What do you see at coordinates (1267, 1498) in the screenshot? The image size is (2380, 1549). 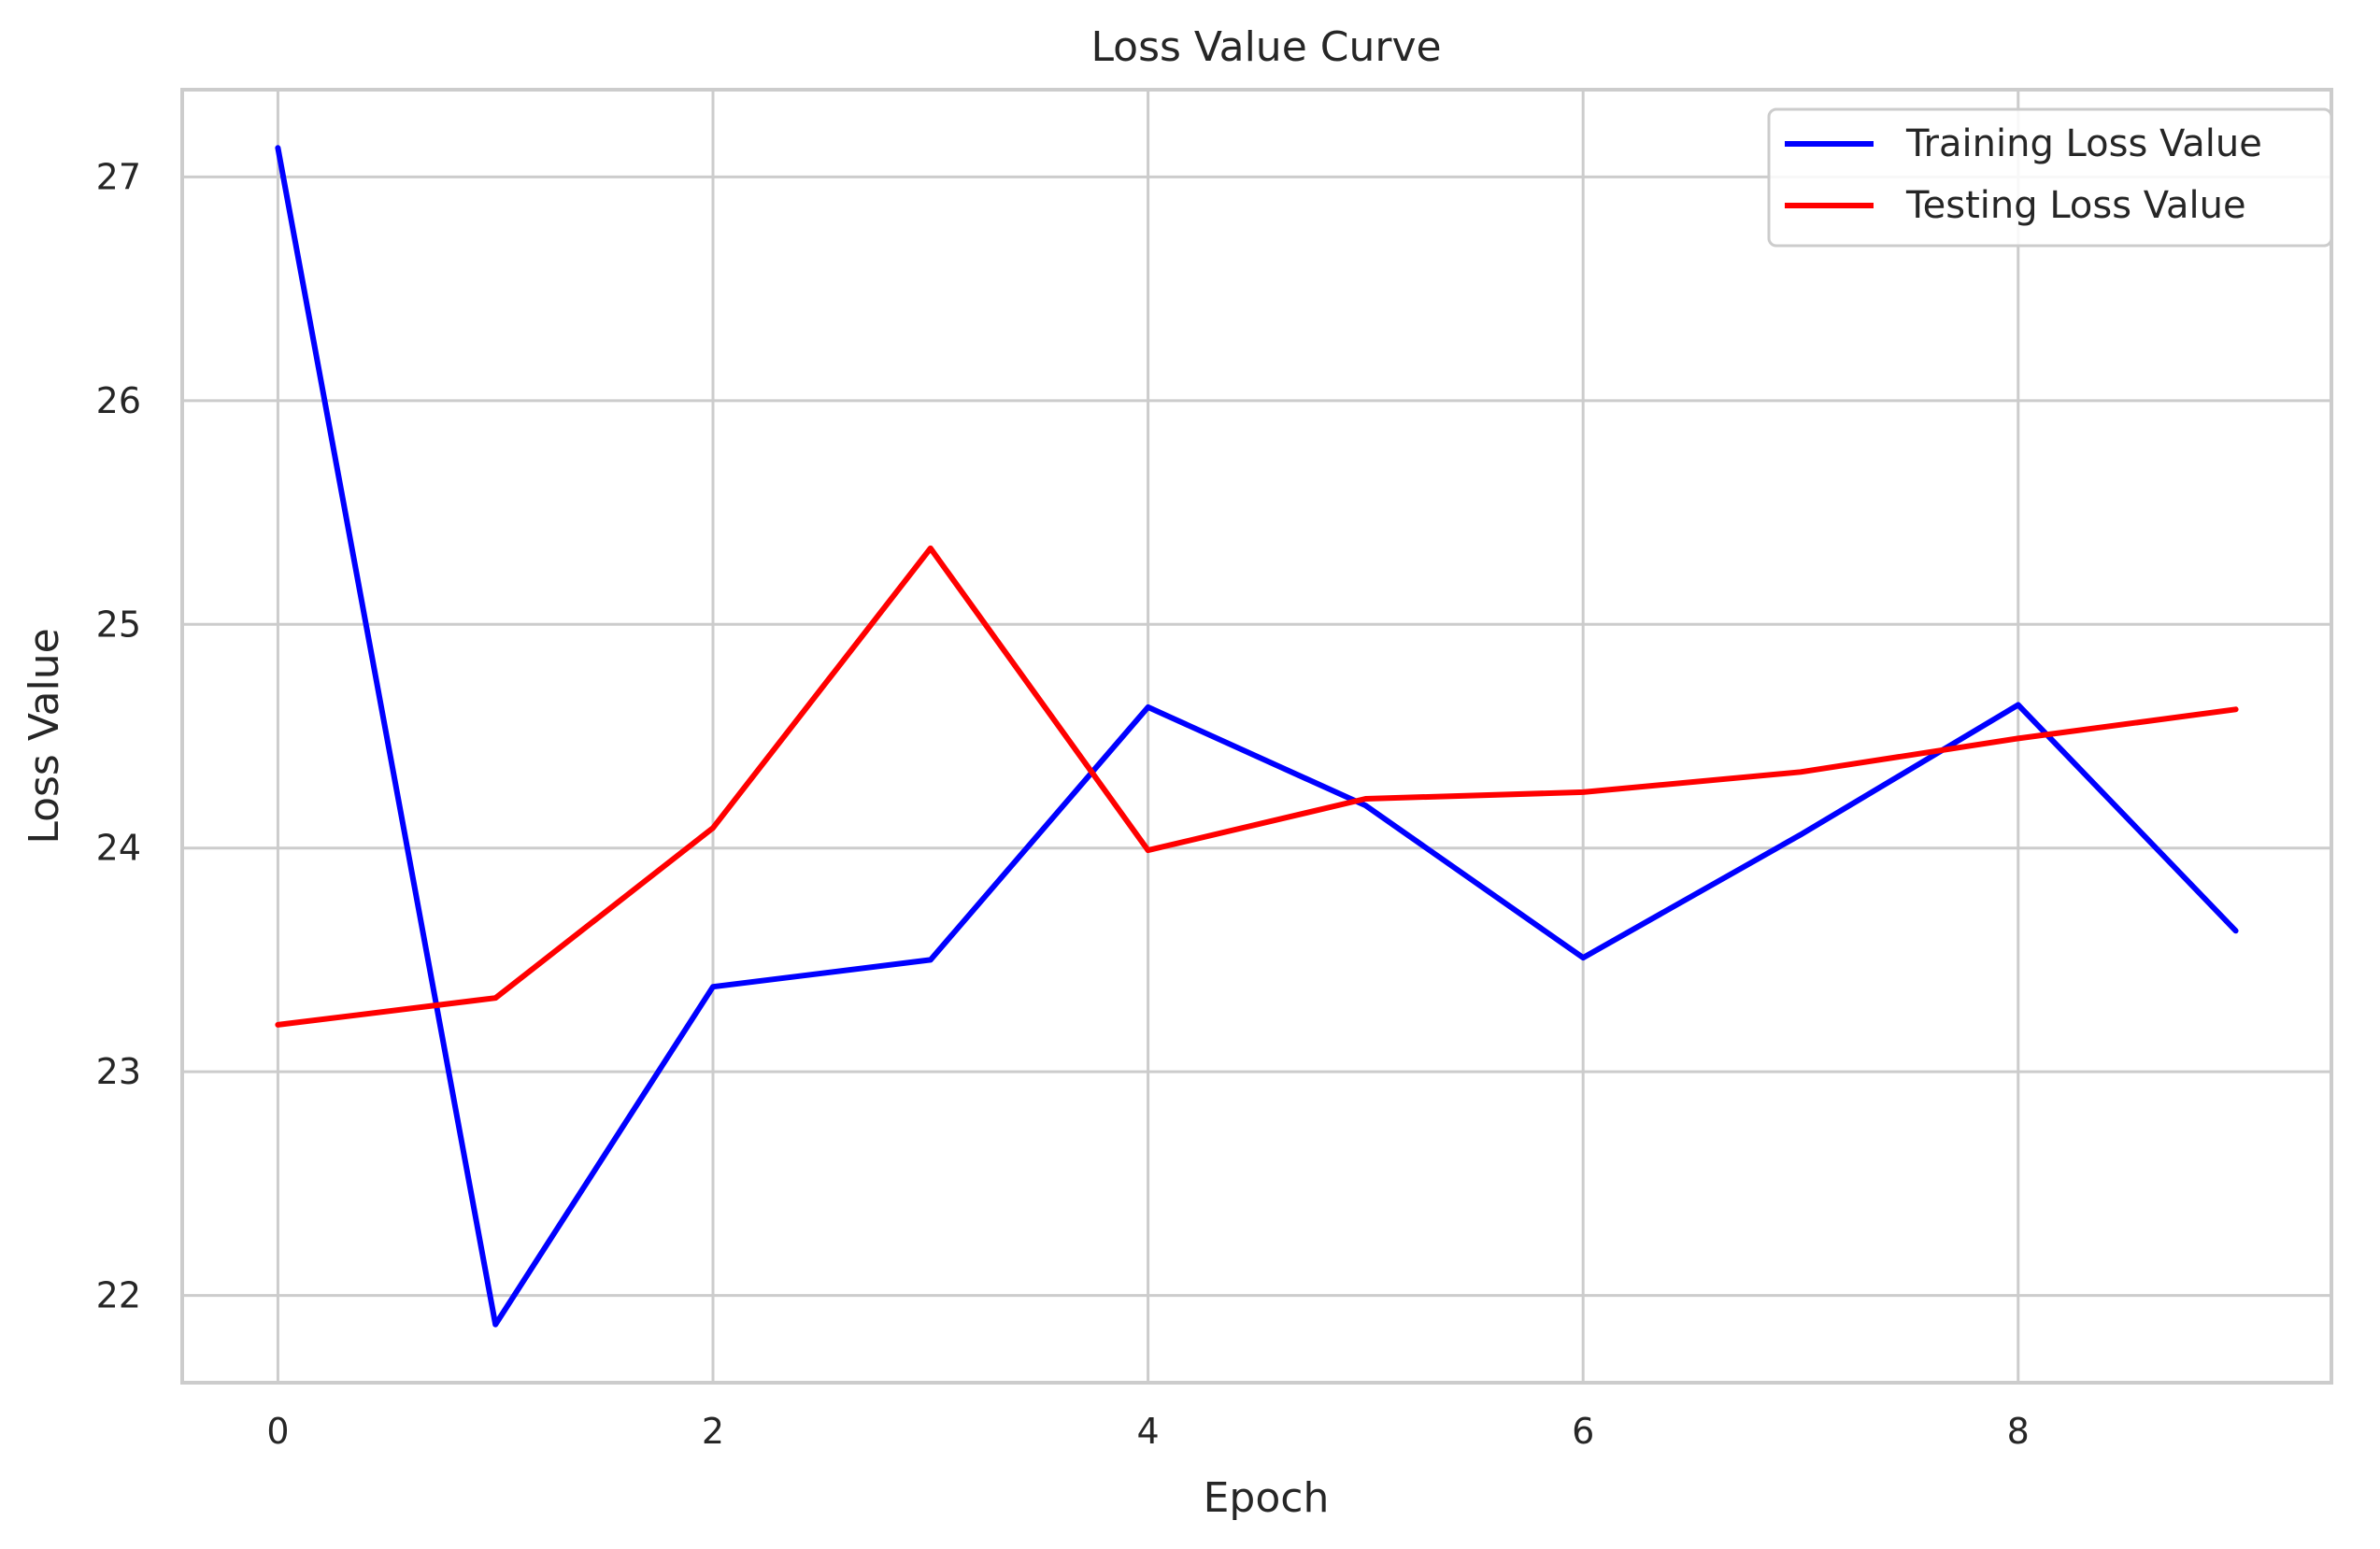 I see `x-axis-label: Epoch` at bounding box center [1267, 1498].